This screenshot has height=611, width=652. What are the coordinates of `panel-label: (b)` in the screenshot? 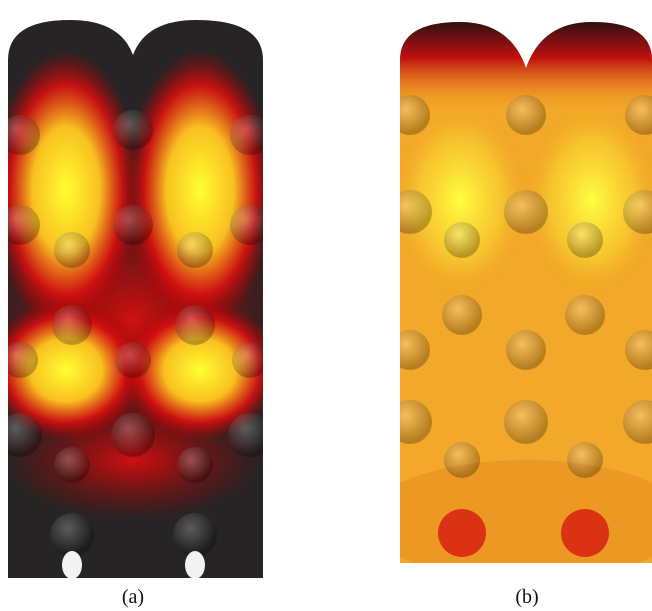 It's located at (526, 597).